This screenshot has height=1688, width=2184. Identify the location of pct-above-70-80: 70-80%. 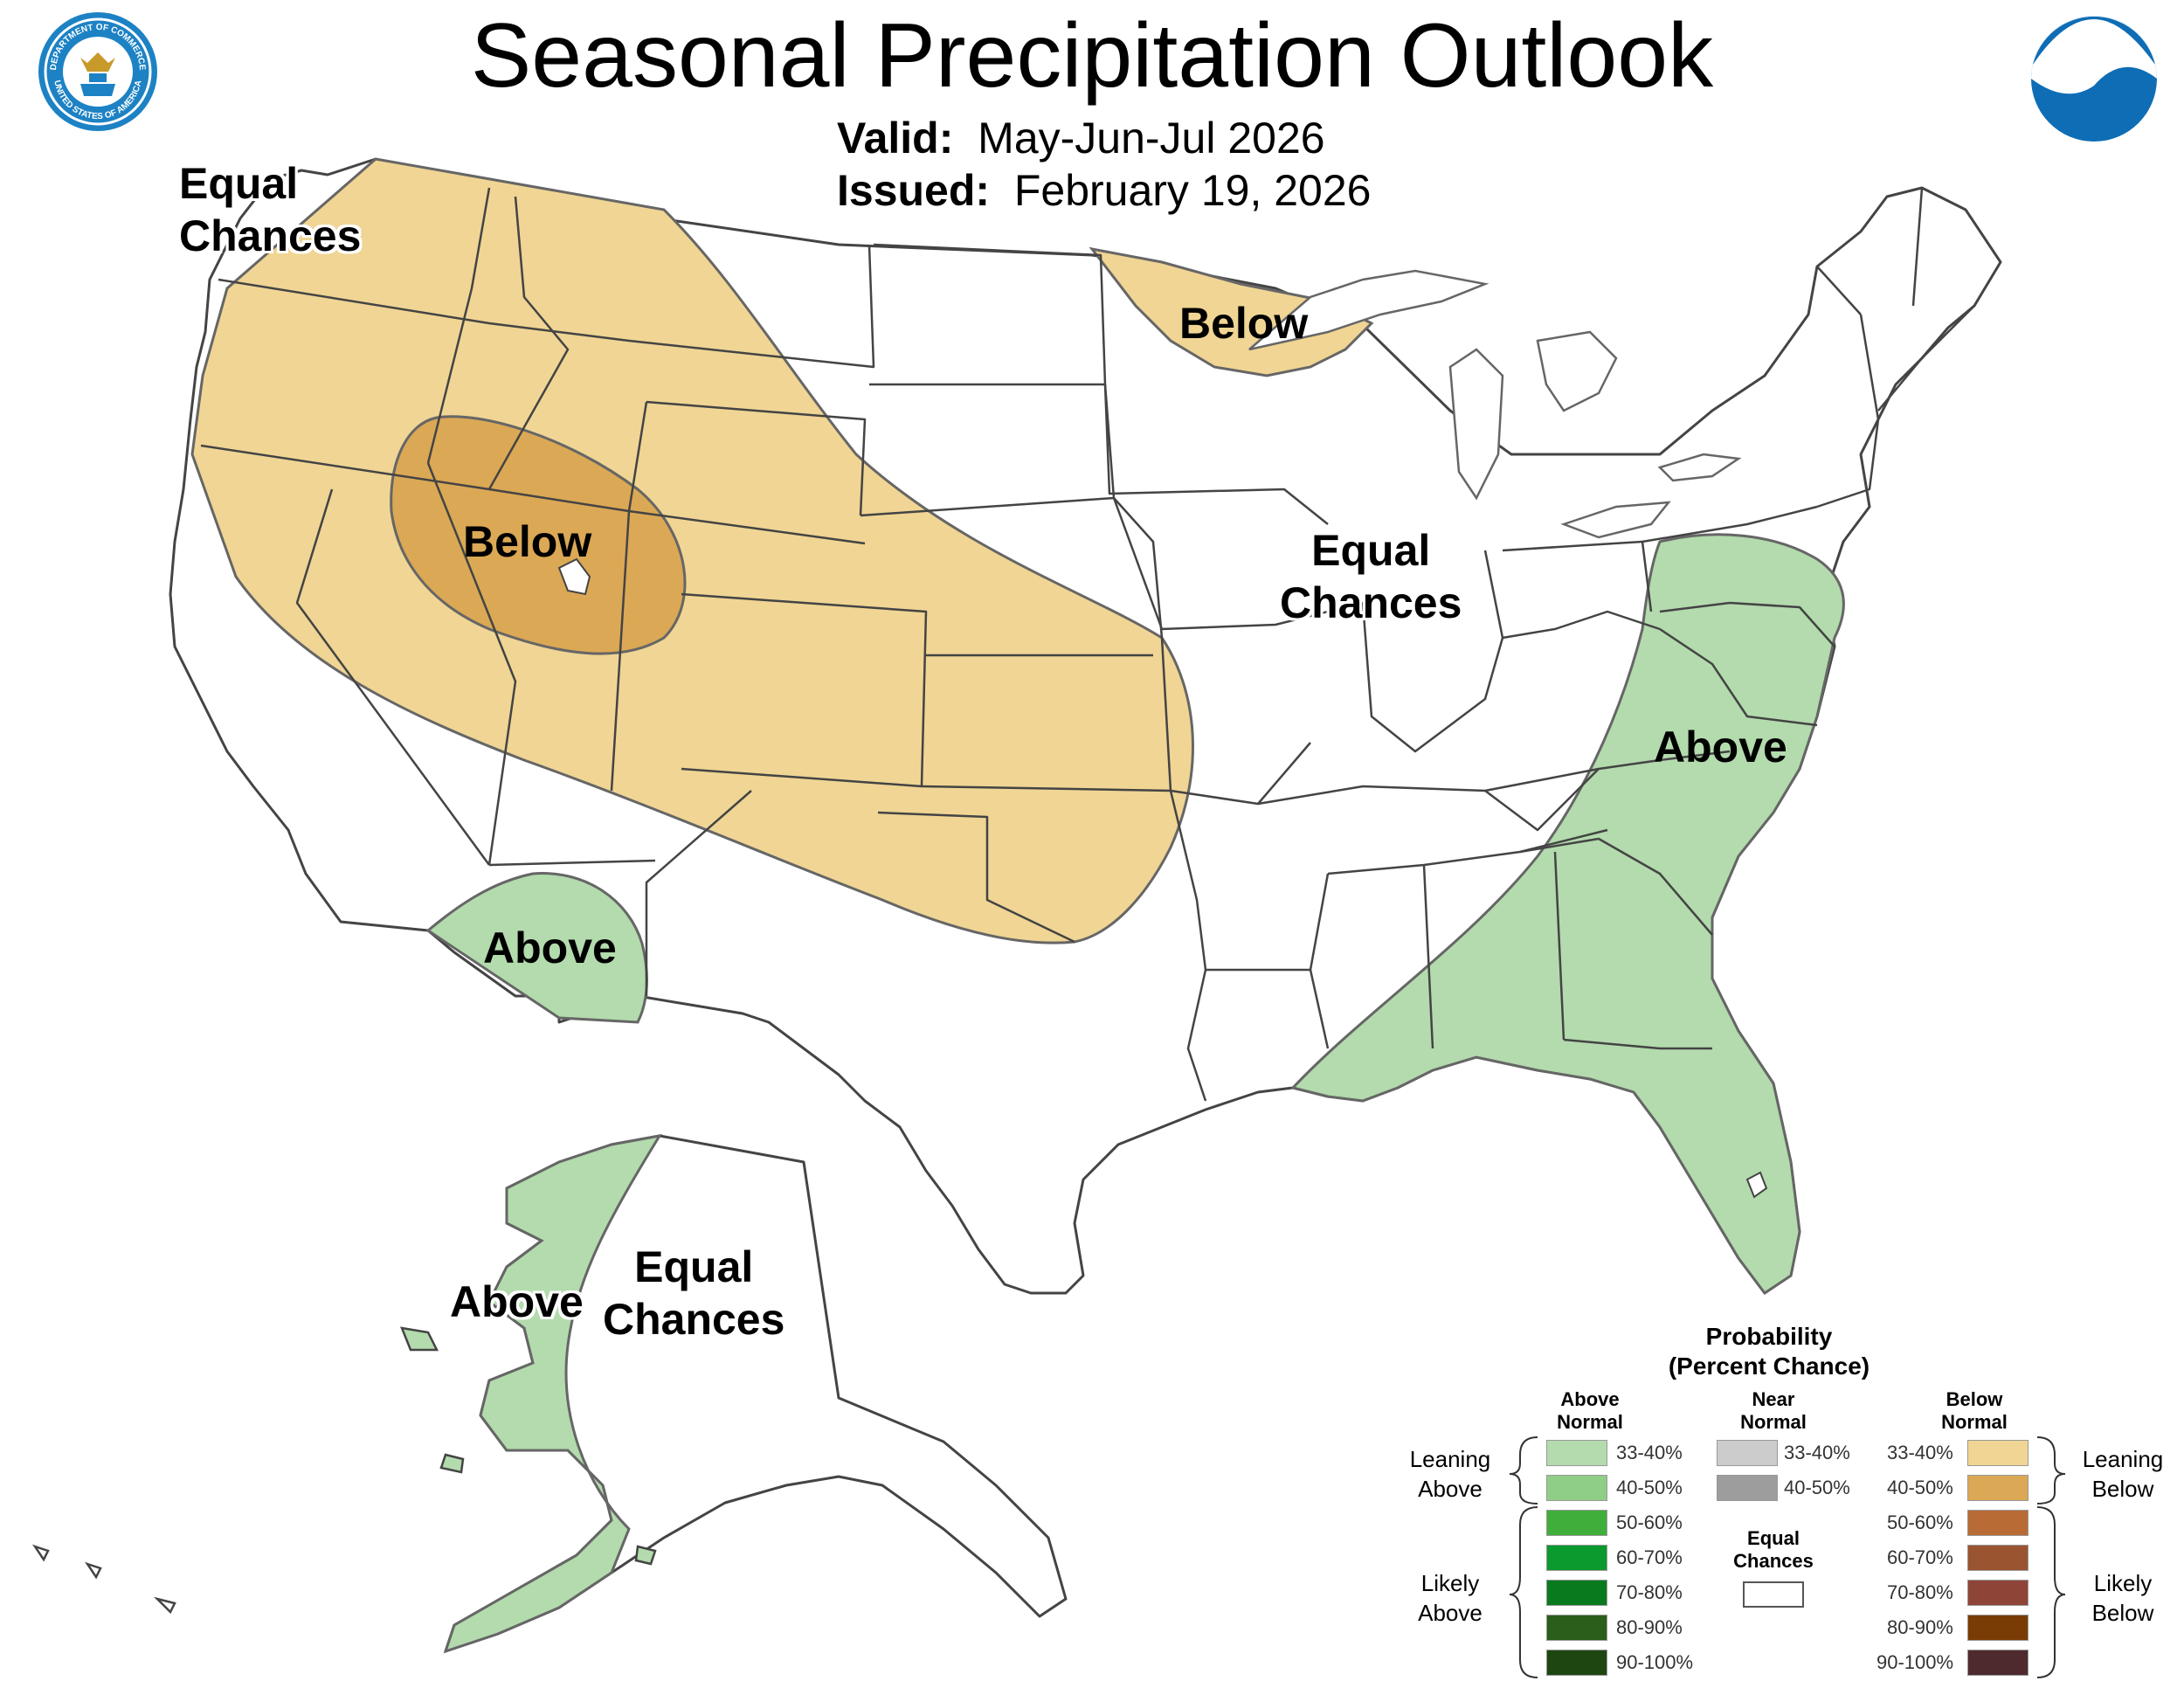
(1649, 1592).